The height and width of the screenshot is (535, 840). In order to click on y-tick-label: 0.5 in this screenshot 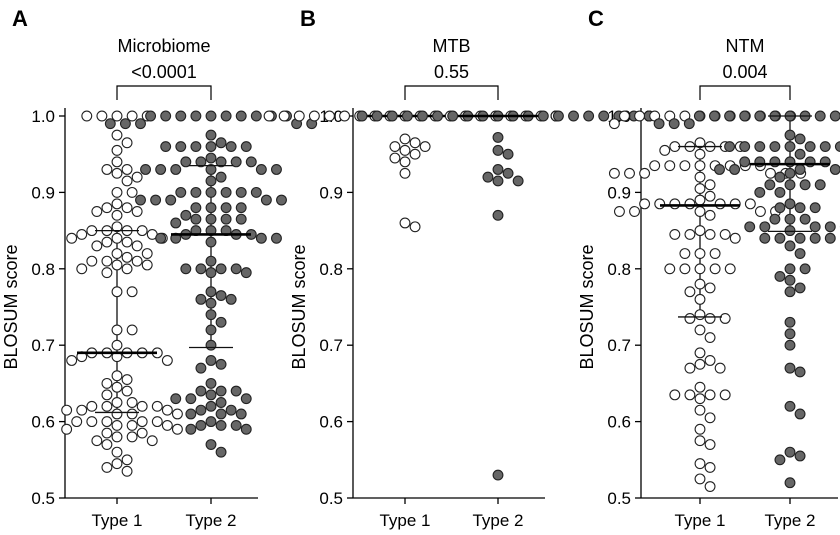, I will do `click(331, 498)`.